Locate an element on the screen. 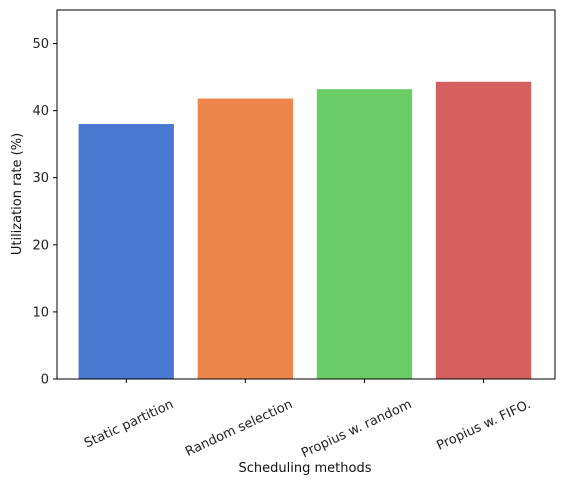 This screenshot has width=562, height=485. x-axis-title: Scheduling methods is located at coordinates (305, 468).